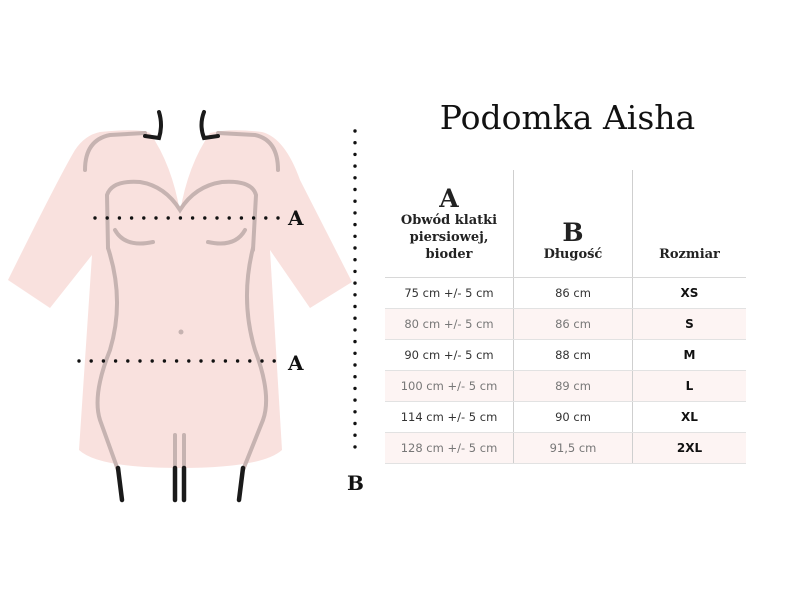  Describe the element at coordinates (186, 218) in the screenshot. I see `measure-line-a-bust` at that location.